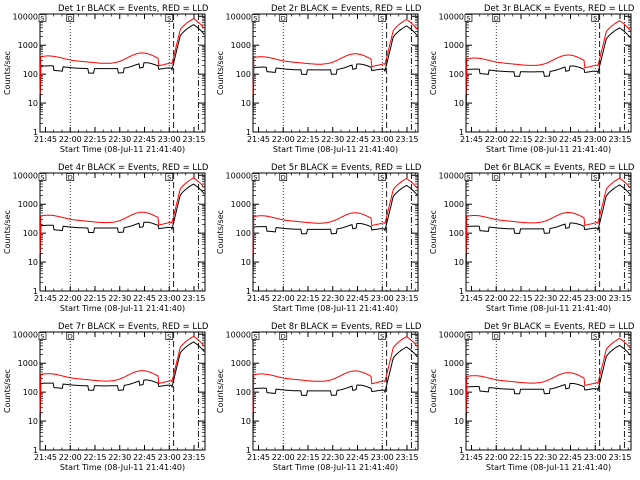 This screenshot has width=640, height=480. I want to click on plot-frame, so click(122, 391).